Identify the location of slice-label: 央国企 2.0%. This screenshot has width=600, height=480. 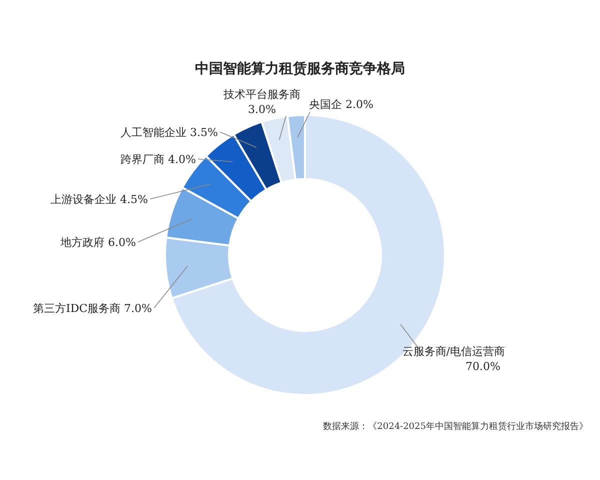
(341, 104).